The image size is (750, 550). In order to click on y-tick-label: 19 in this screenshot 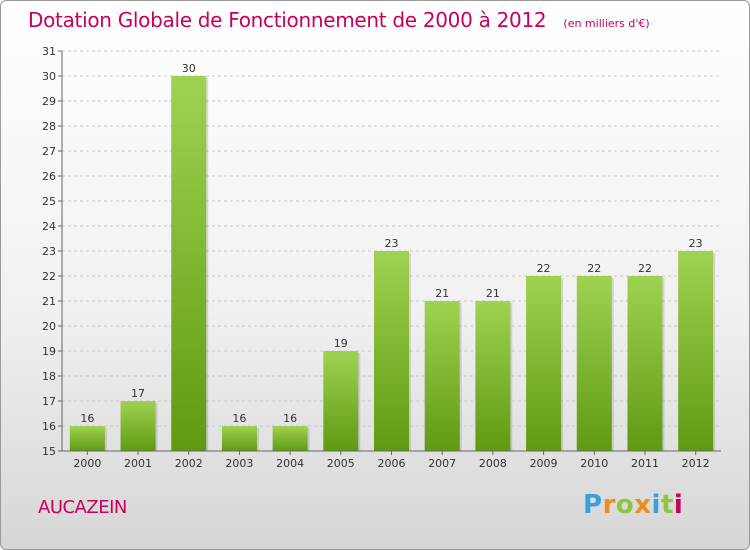, I will do `click(49, 351)`.